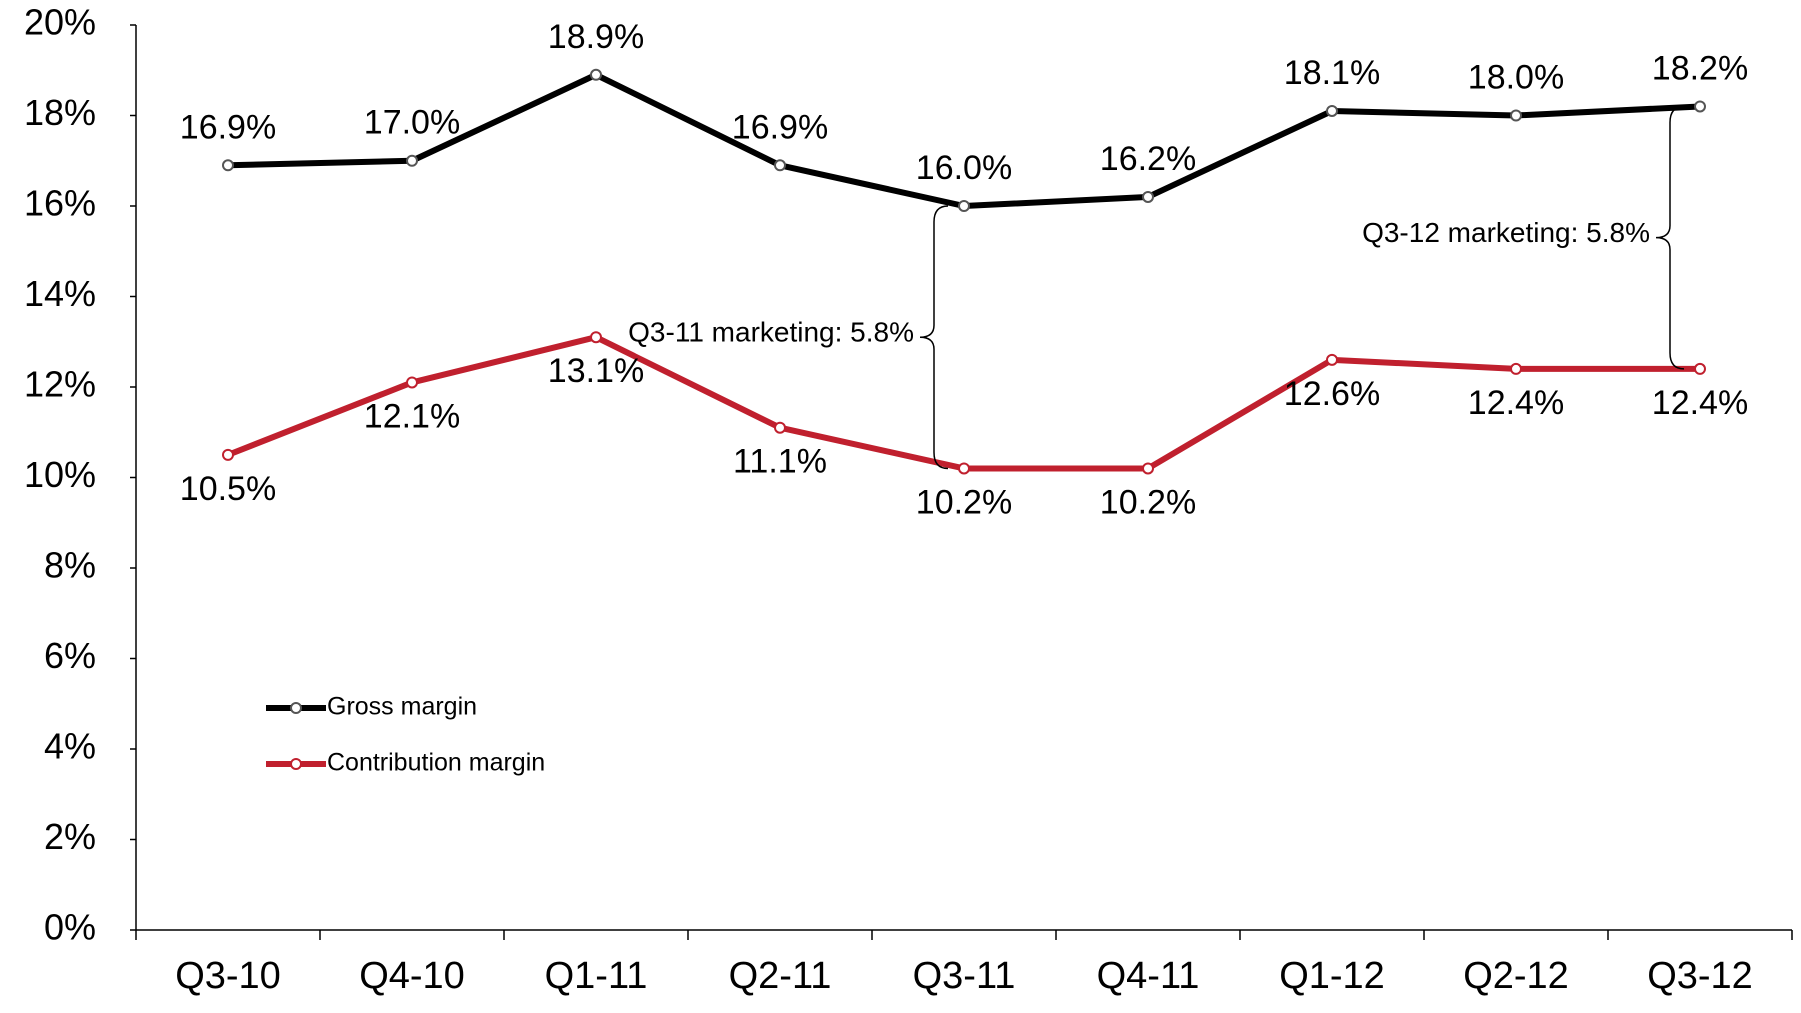  Describe the element at coordinates (70, 836) in the screenshot. I see `y-tick-label: 2%` at that location.